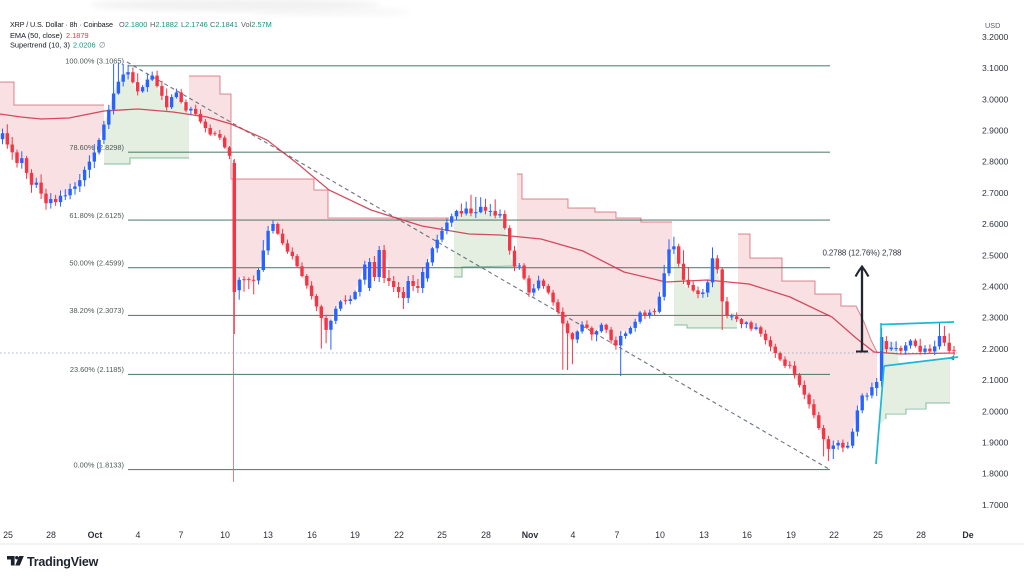 The height and width of the screenshot is (584, 1024). I want to click on svg-text: Vol2.57M, so click(256, 24).